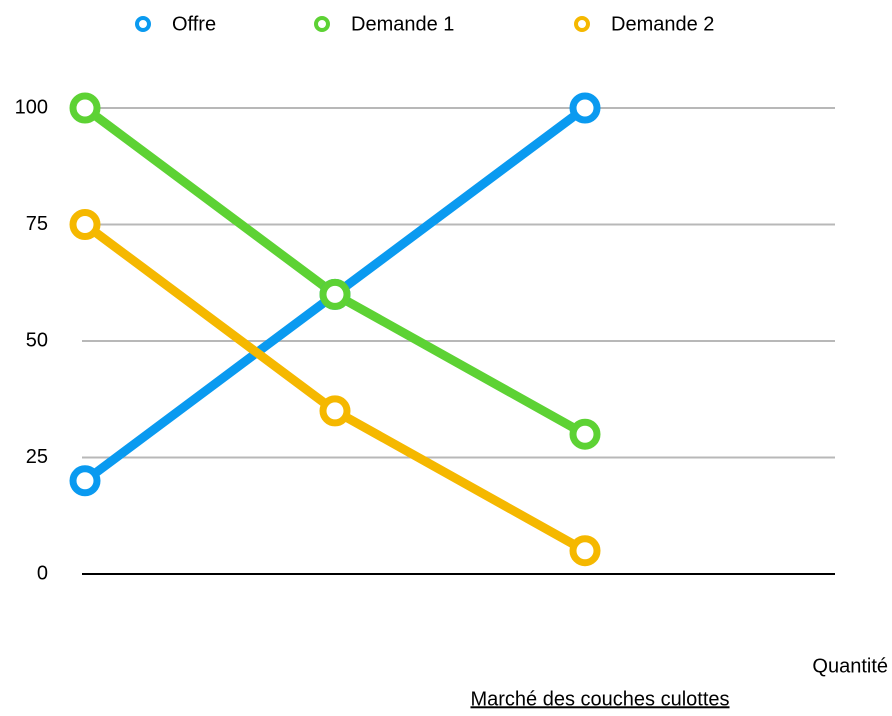 Image resolution: width=892 pixels, height=716 pixels. What do you see at coordinates (850, 666) in the screenshot?
I see `x-axis-label: Quantité` at bounding box center [850, 666].